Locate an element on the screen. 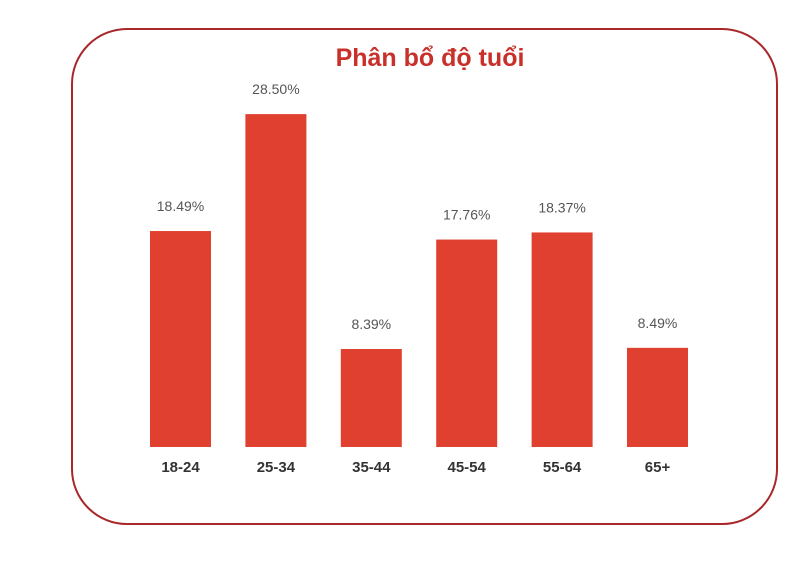  category-label: 35-44 is located at coordinates (371, 467).